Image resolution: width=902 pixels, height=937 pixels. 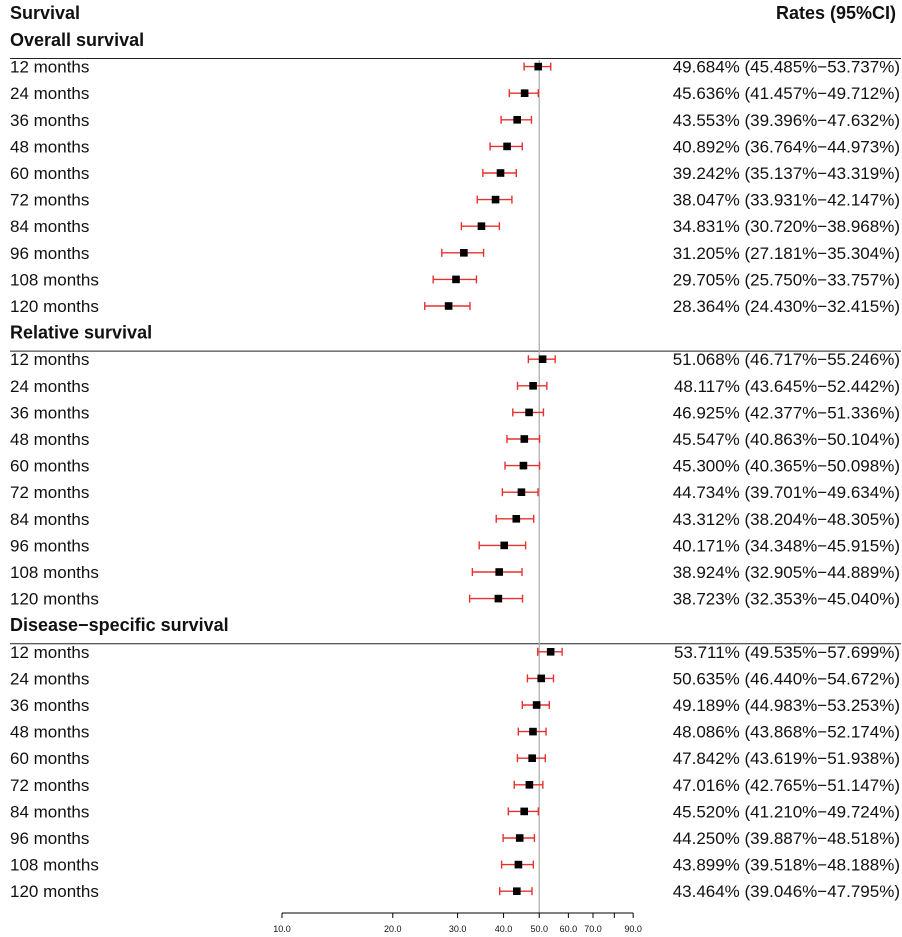 I want to click on x-tick-label: 60.0, so click(x=569, y=929).